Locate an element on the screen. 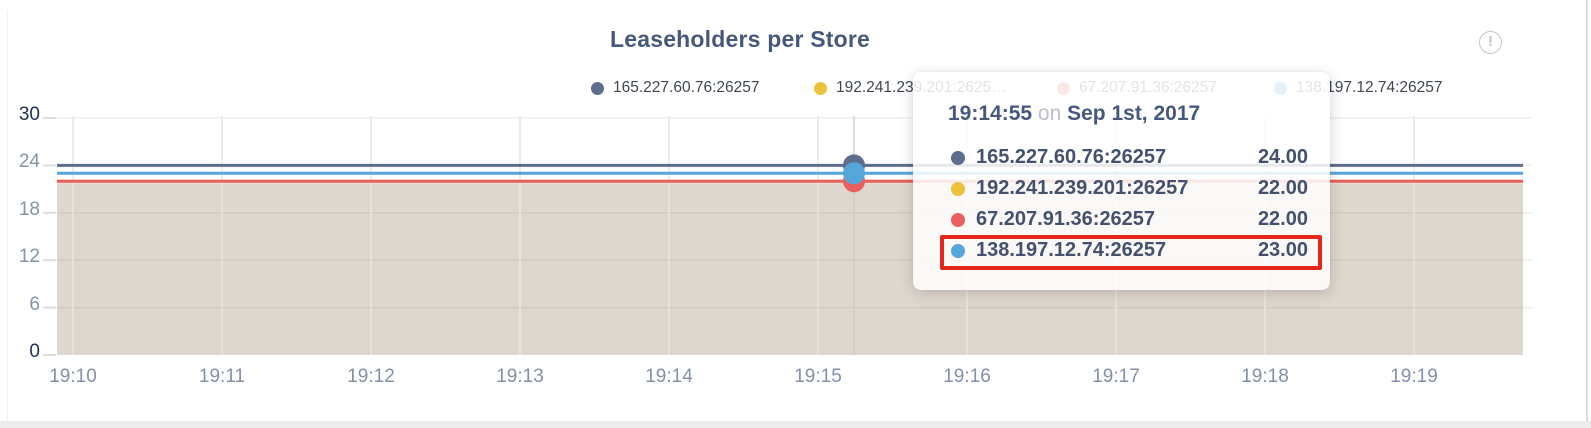 The image size is (1591, 428). x-tick-label: 19:19 is located at coordinates (1414, 376).